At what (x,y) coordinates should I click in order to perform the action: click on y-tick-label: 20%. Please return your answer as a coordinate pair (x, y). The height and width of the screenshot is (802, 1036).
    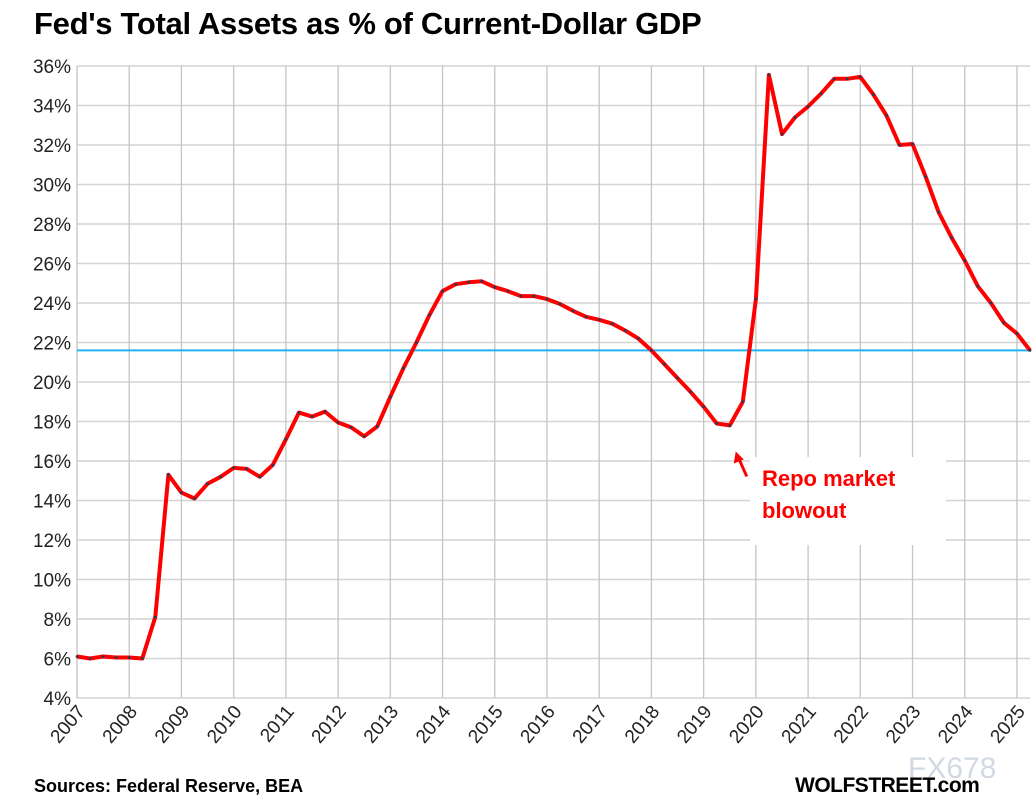
    Looking at the image, I should click on (52, 383).